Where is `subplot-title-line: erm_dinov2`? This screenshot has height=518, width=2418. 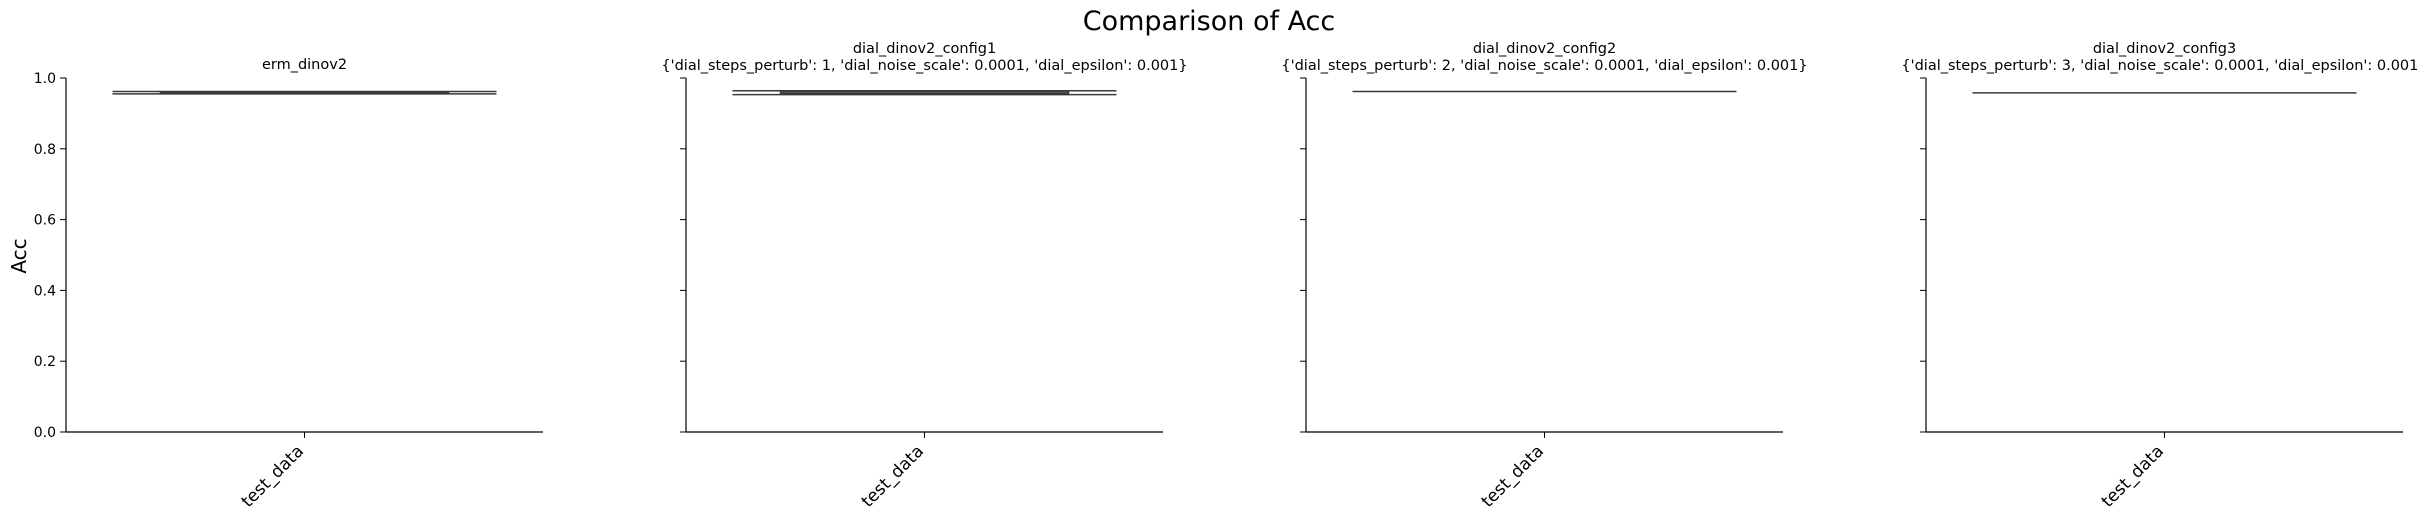 subplot-title-line: erm_dinov2 is located at coordinates (304, 65).